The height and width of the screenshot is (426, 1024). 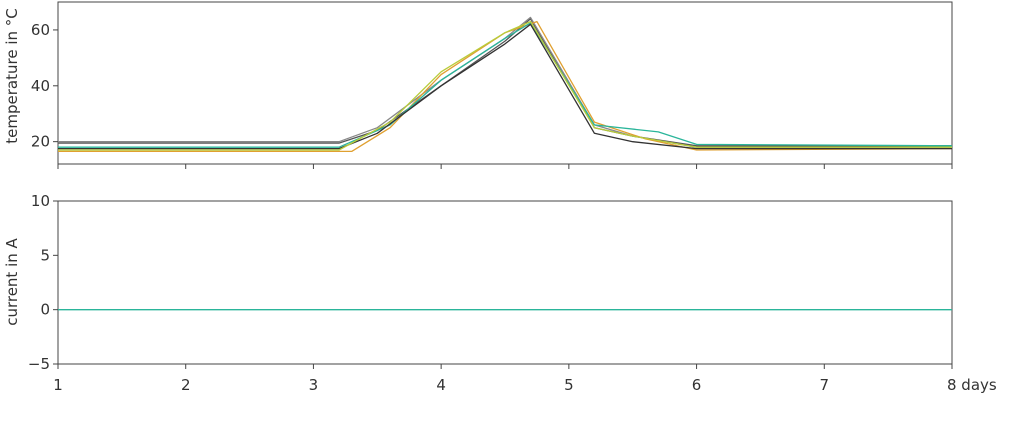 What do you see at coordinates (43, 282) in the screenshot?
I see `current-y-axis-ticks: −5 0 5 10` at bounding box center [43, 282].